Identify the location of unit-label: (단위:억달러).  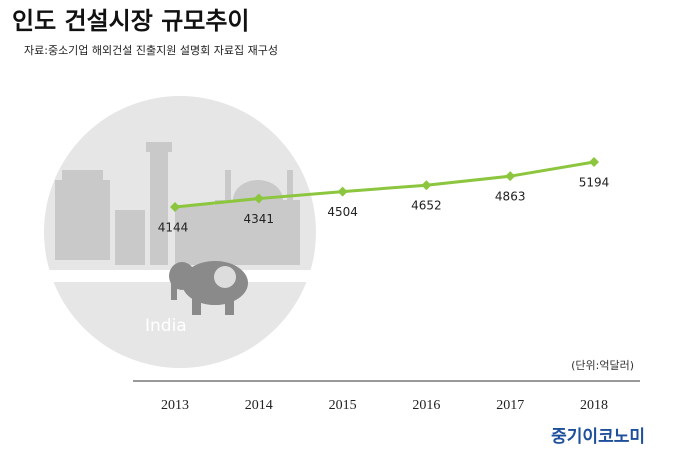
(602, 365).